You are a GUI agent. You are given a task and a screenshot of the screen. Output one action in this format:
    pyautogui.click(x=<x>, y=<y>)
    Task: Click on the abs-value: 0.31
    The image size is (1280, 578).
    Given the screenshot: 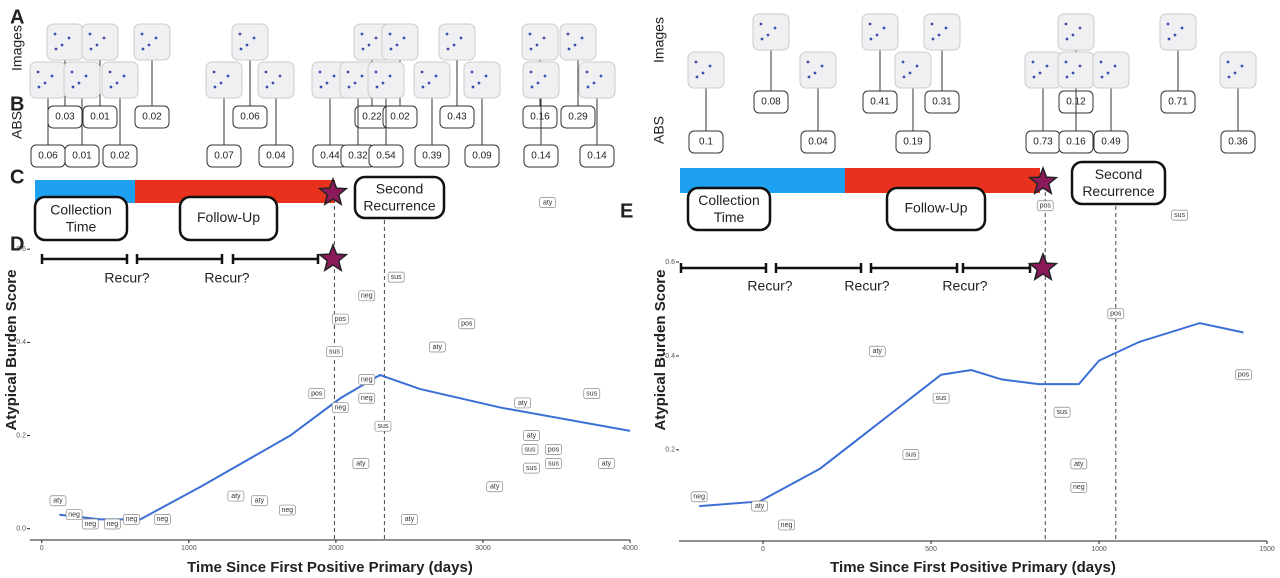 What is the action you would take?
    pyautogui.click(x=942, y=102)
    